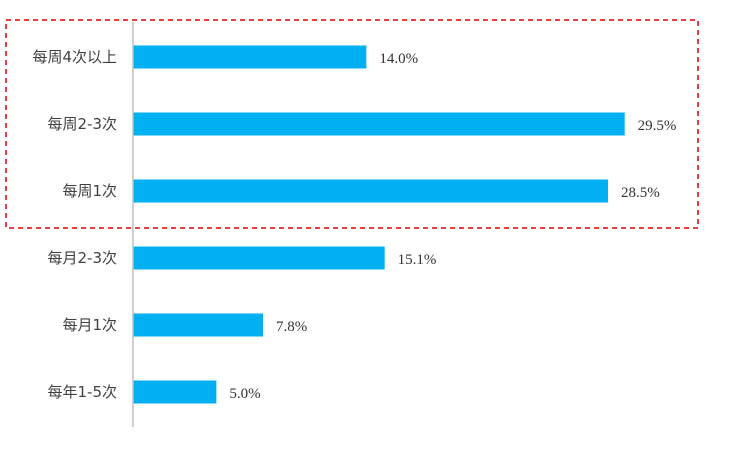  What do you see at coordinates (83, 124) in the screenshot?
I see `category-label-1: 每周2-3次` at bounding box center [83, 124].